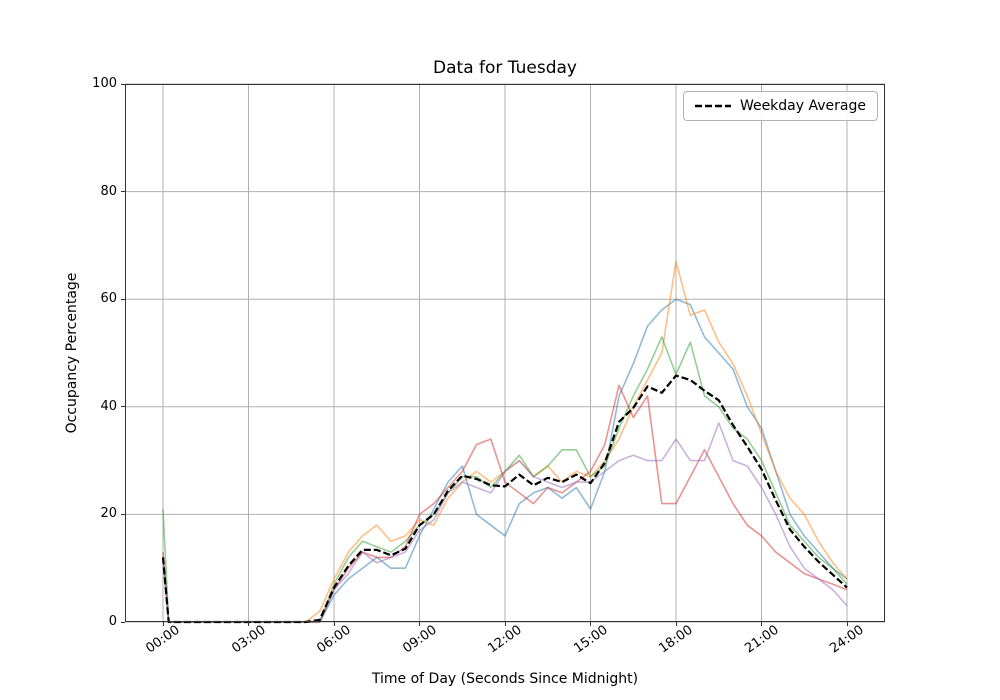  Describe the element at coordinates (108, 191) in the screenshot. I see `y-tick-label: 80` at that location.